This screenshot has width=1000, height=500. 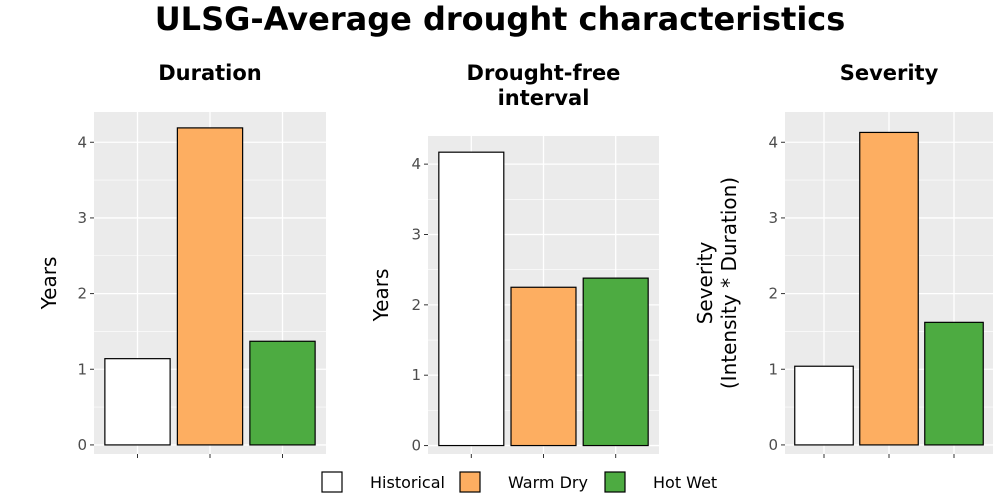 What do you see at coordinates (470, 482) in the screenshot?
I see `legend-key-warm-dry` at bounding box center [470, 482].